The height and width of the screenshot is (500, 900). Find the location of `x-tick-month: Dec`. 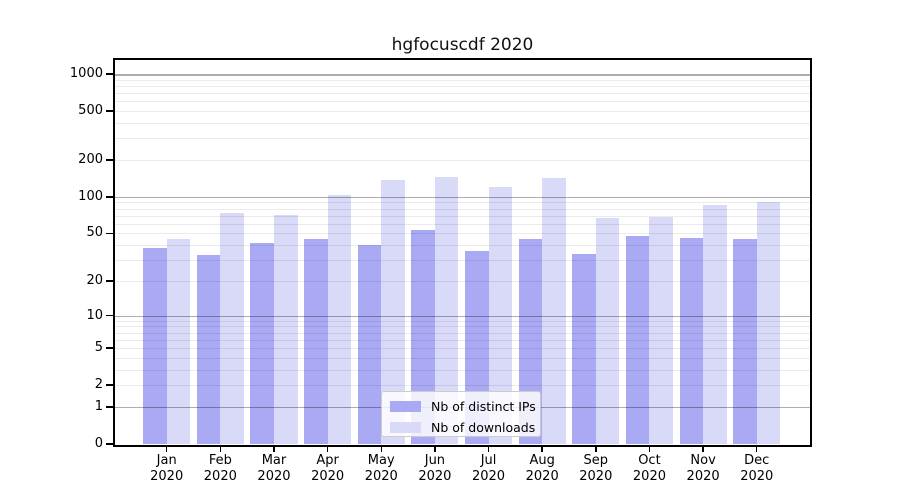

x-tick-month: Dec is located at coordinates (757, 460).